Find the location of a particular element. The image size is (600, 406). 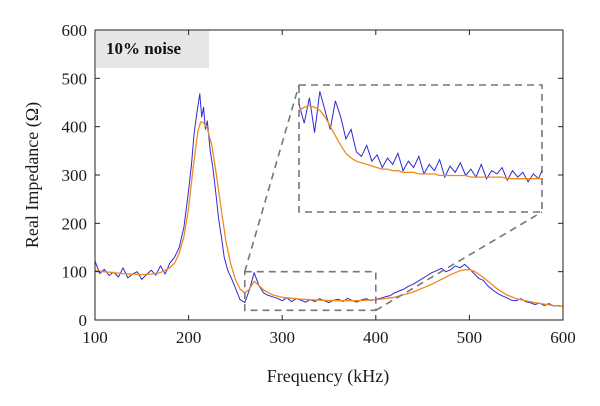

x-tick-label: 300 is located at coordinates (282, 337).